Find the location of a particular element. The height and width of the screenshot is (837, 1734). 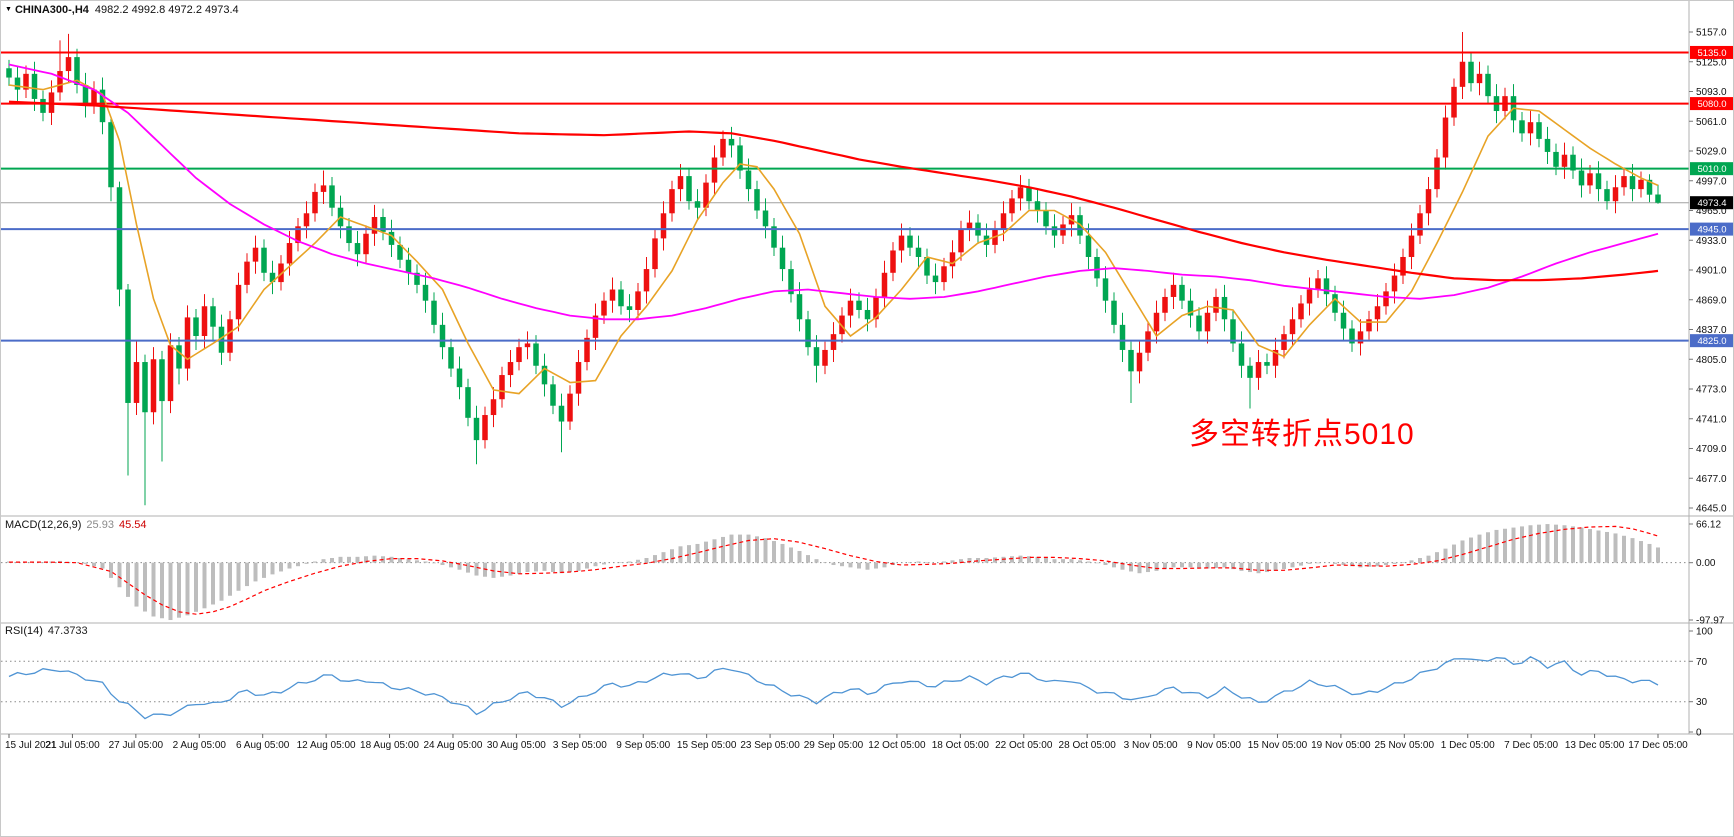

time-tick-label: 9 Nov 05:00 is located at coordinates (1214, 745).